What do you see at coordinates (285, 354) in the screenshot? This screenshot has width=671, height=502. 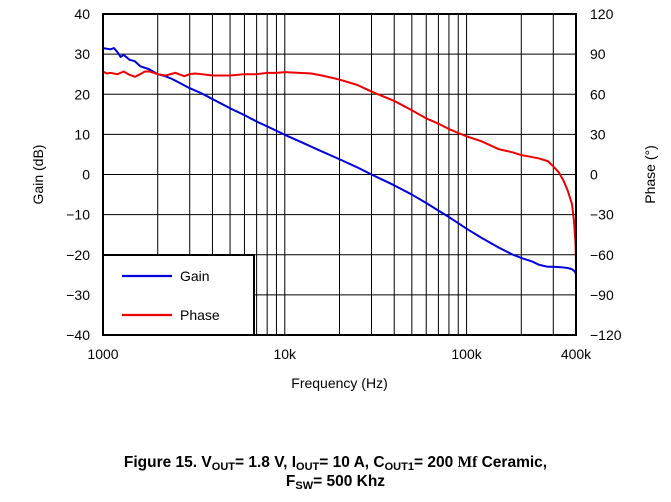 I see `x-tick-label: 10k` at bounding box center [285, 354].